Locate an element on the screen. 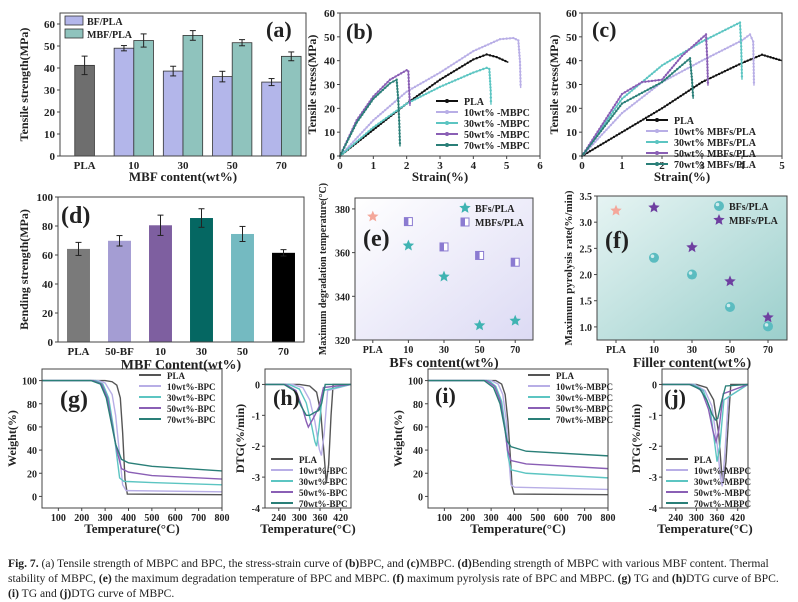 Image resolution: width=798 pixels, height=602 pixels. x-tick-label: 360 is located at coordinates (320, 518).